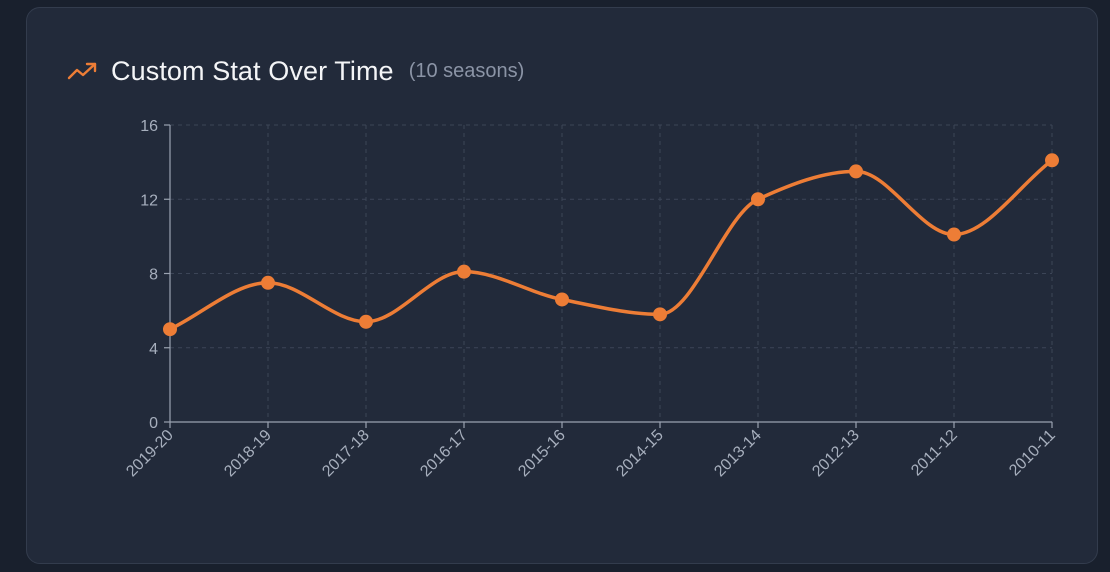  I want to click on x-tick-label: 2010-11, so click(1032, 453).